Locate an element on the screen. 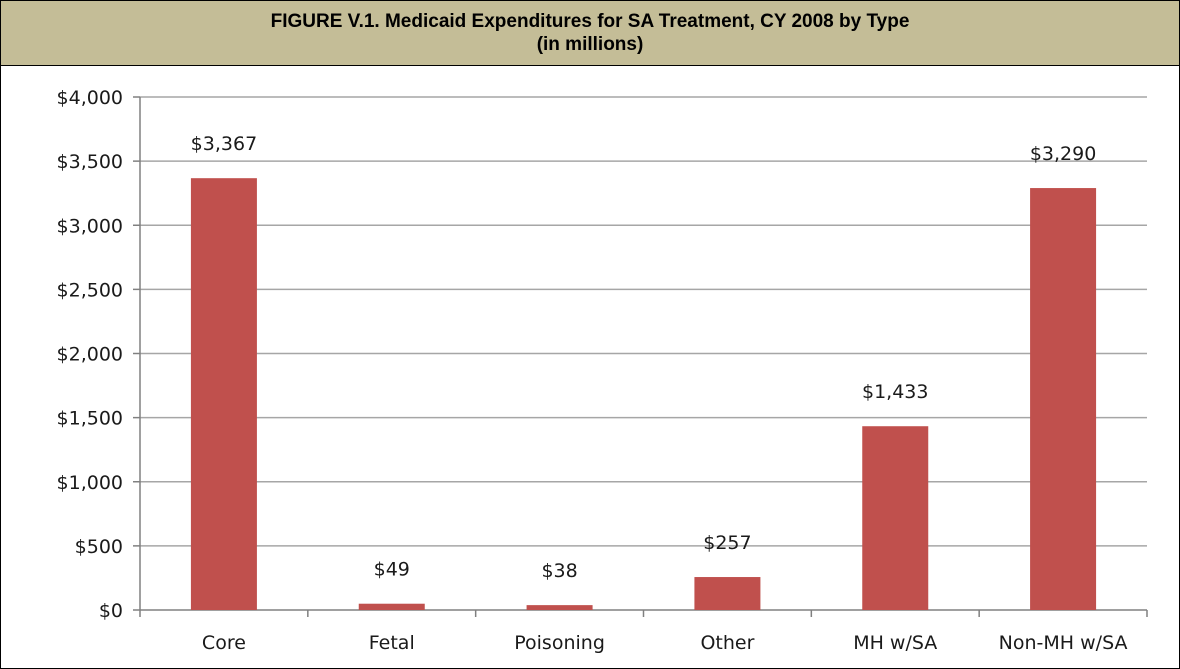  x-tick-label: Other is located at coordinates (727, 643).